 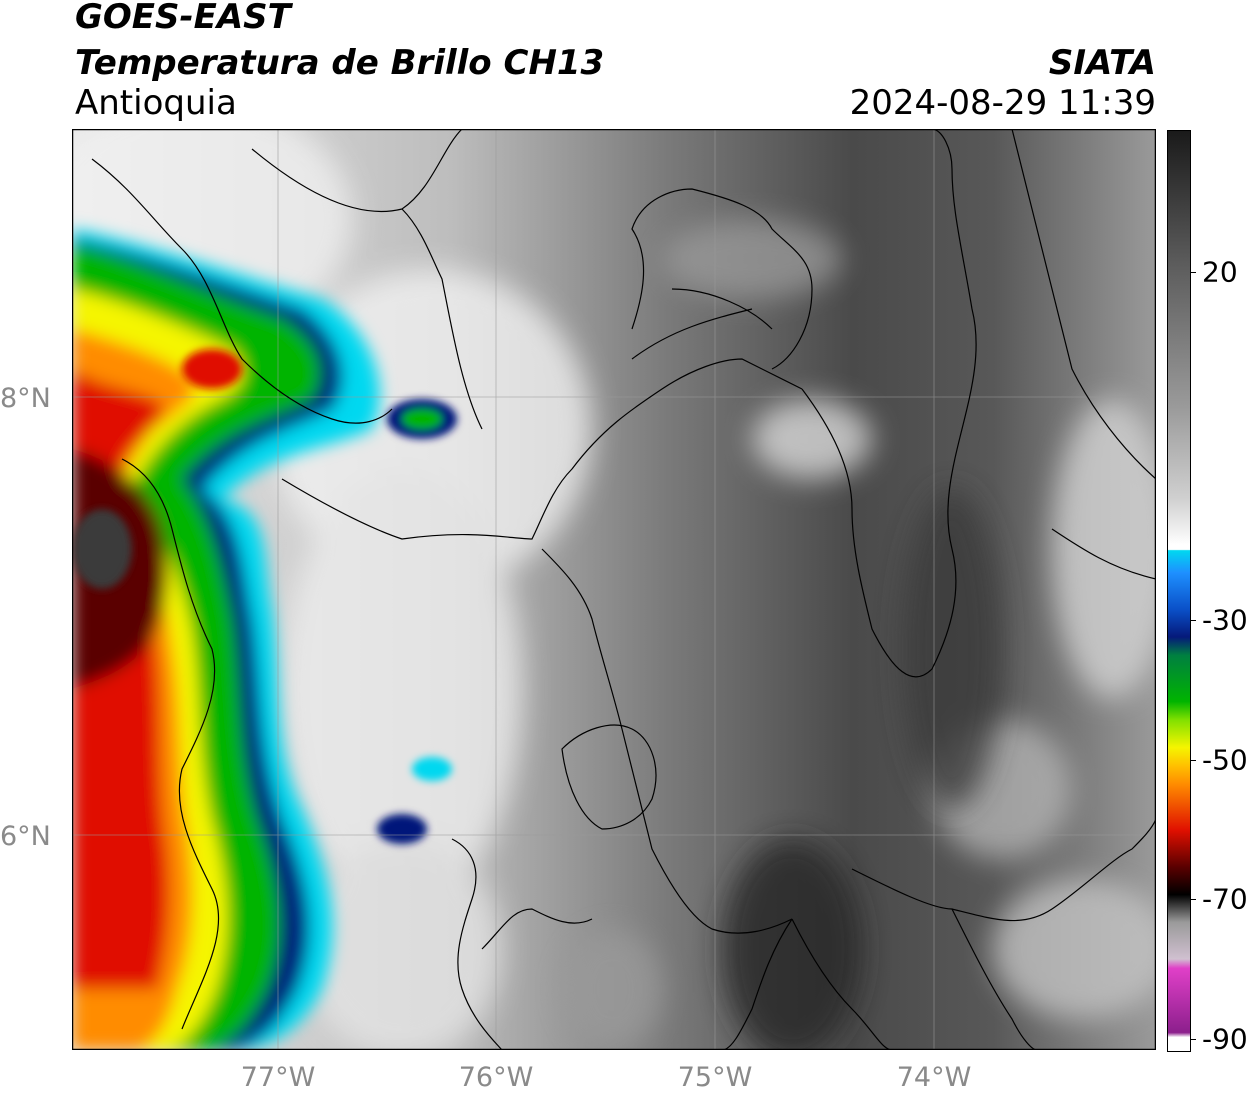 What do you see at coordinates (1225, 899) in the screenshot?
I see `colorbar-label: -70` at bounding box center [1225, 899].